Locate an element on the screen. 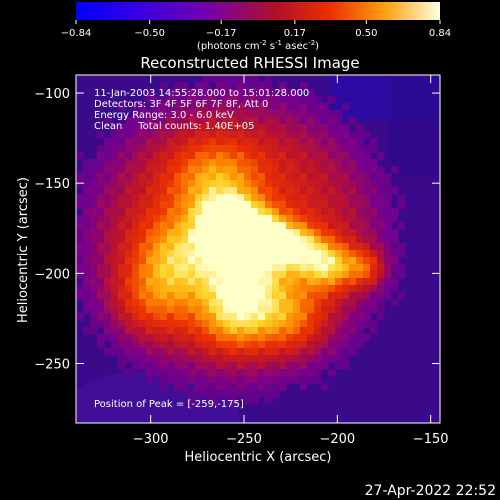 This screenshot has width=500, height=500. x-tick-label: −200 is located at coordinates (337, 439).